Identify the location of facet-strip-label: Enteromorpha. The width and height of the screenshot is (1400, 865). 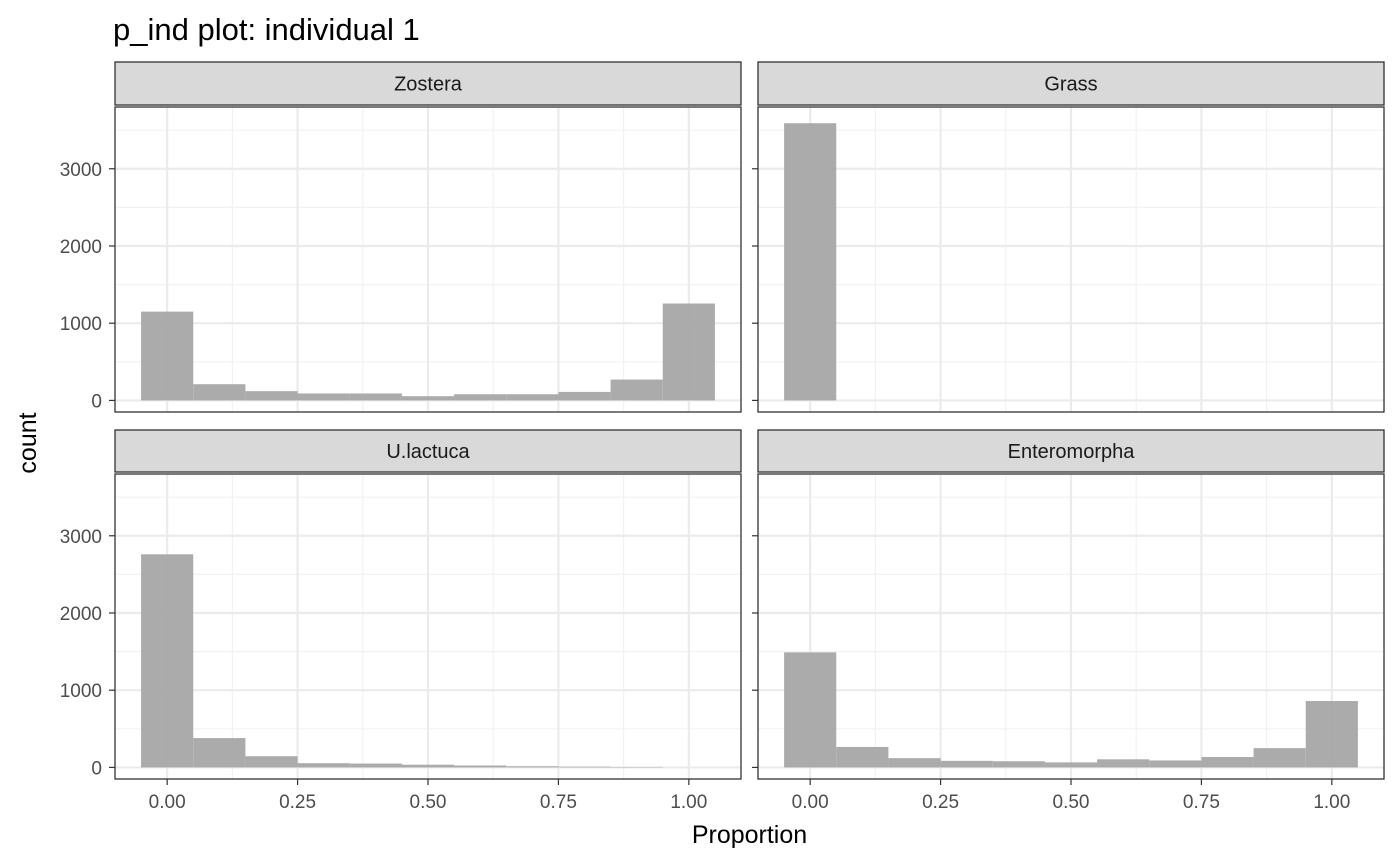
(1072, 452).